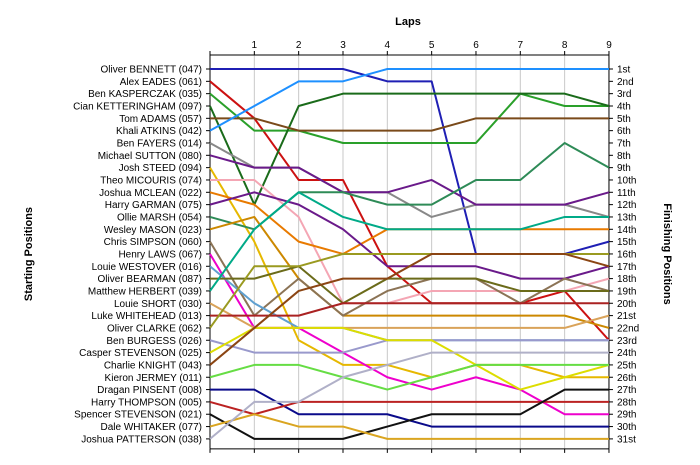 The height and width of the screenshot is (465, 700). What do you see at coordinates (626, 217) in the screenshot?
I see `finishing-position-label: 13th` at bounding box center [626, 217].